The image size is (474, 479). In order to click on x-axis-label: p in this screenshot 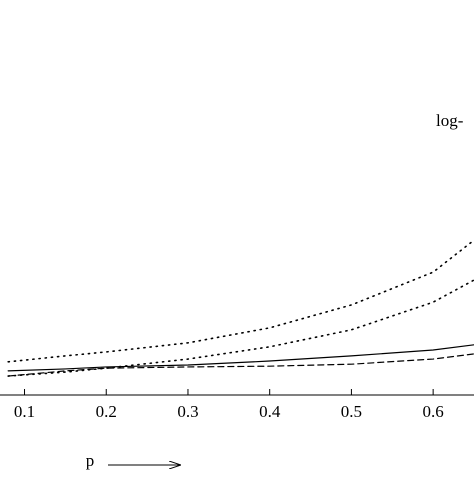, I will do `click(90, 460)`.